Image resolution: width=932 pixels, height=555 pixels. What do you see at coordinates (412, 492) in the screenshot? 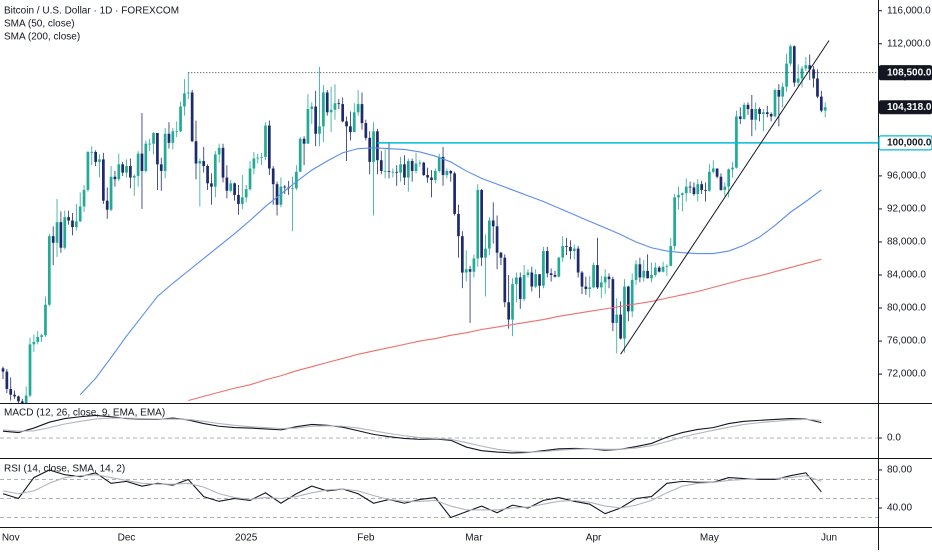
I see `indicator-line` at bounding box center [412, 492].